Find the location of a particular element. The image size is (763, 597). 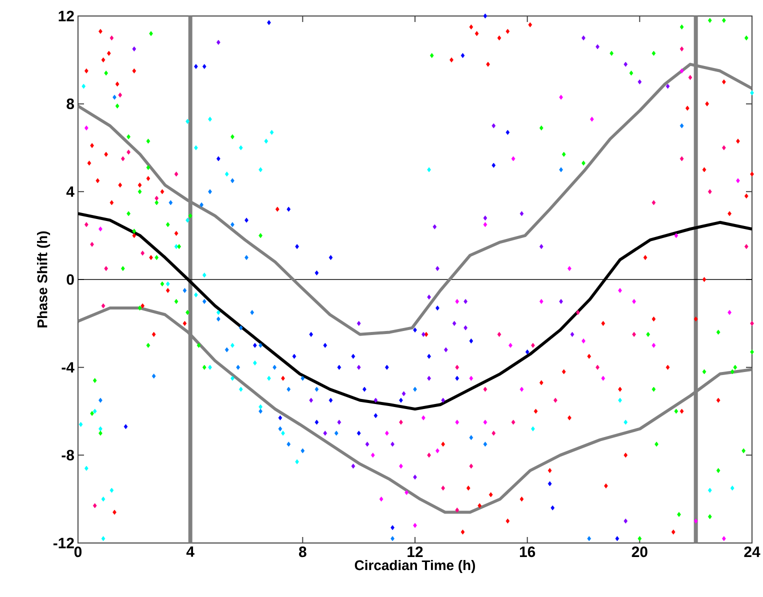

y-tick-label: 8 is located at coordinates (70, 104).